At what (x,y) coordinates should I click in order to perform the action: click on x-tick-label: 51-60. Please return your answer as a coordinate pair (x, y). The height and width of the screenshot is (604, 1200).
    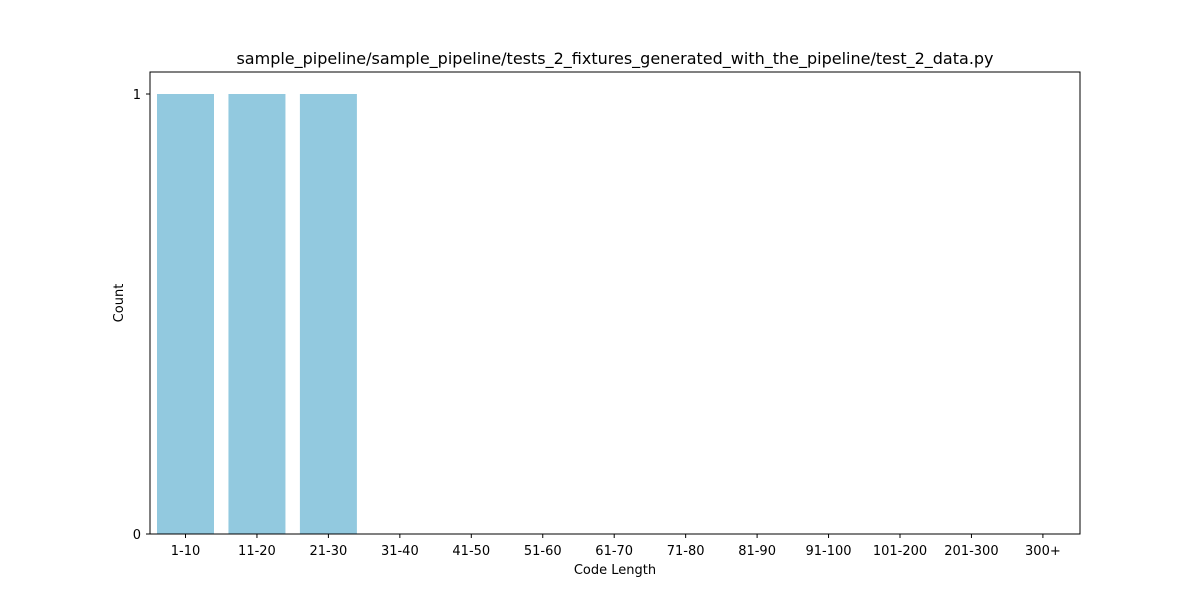
    Looking at the image, I should click on (543, 551).